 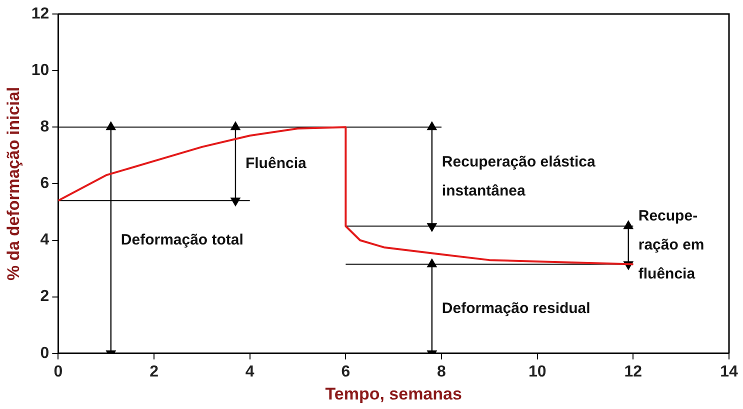 I want to click on x-tick-label: 0, so click(x=58, y=371).